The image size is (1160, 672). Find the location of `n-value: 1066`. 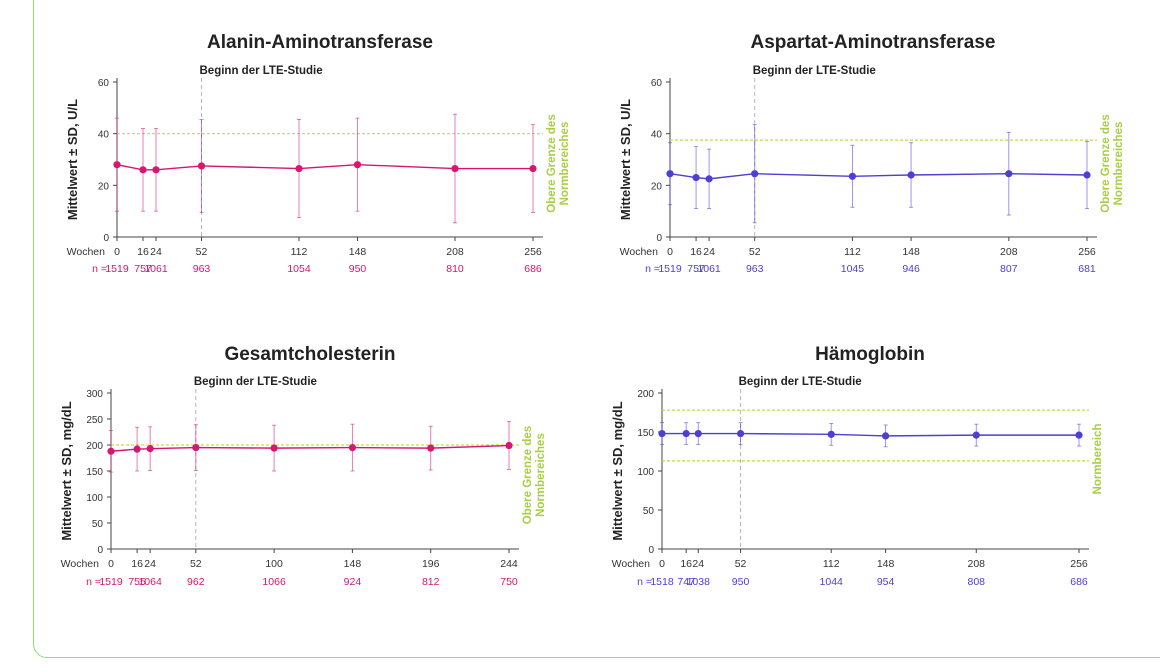

n-value: 1066 is located at coordinates (274, 582).